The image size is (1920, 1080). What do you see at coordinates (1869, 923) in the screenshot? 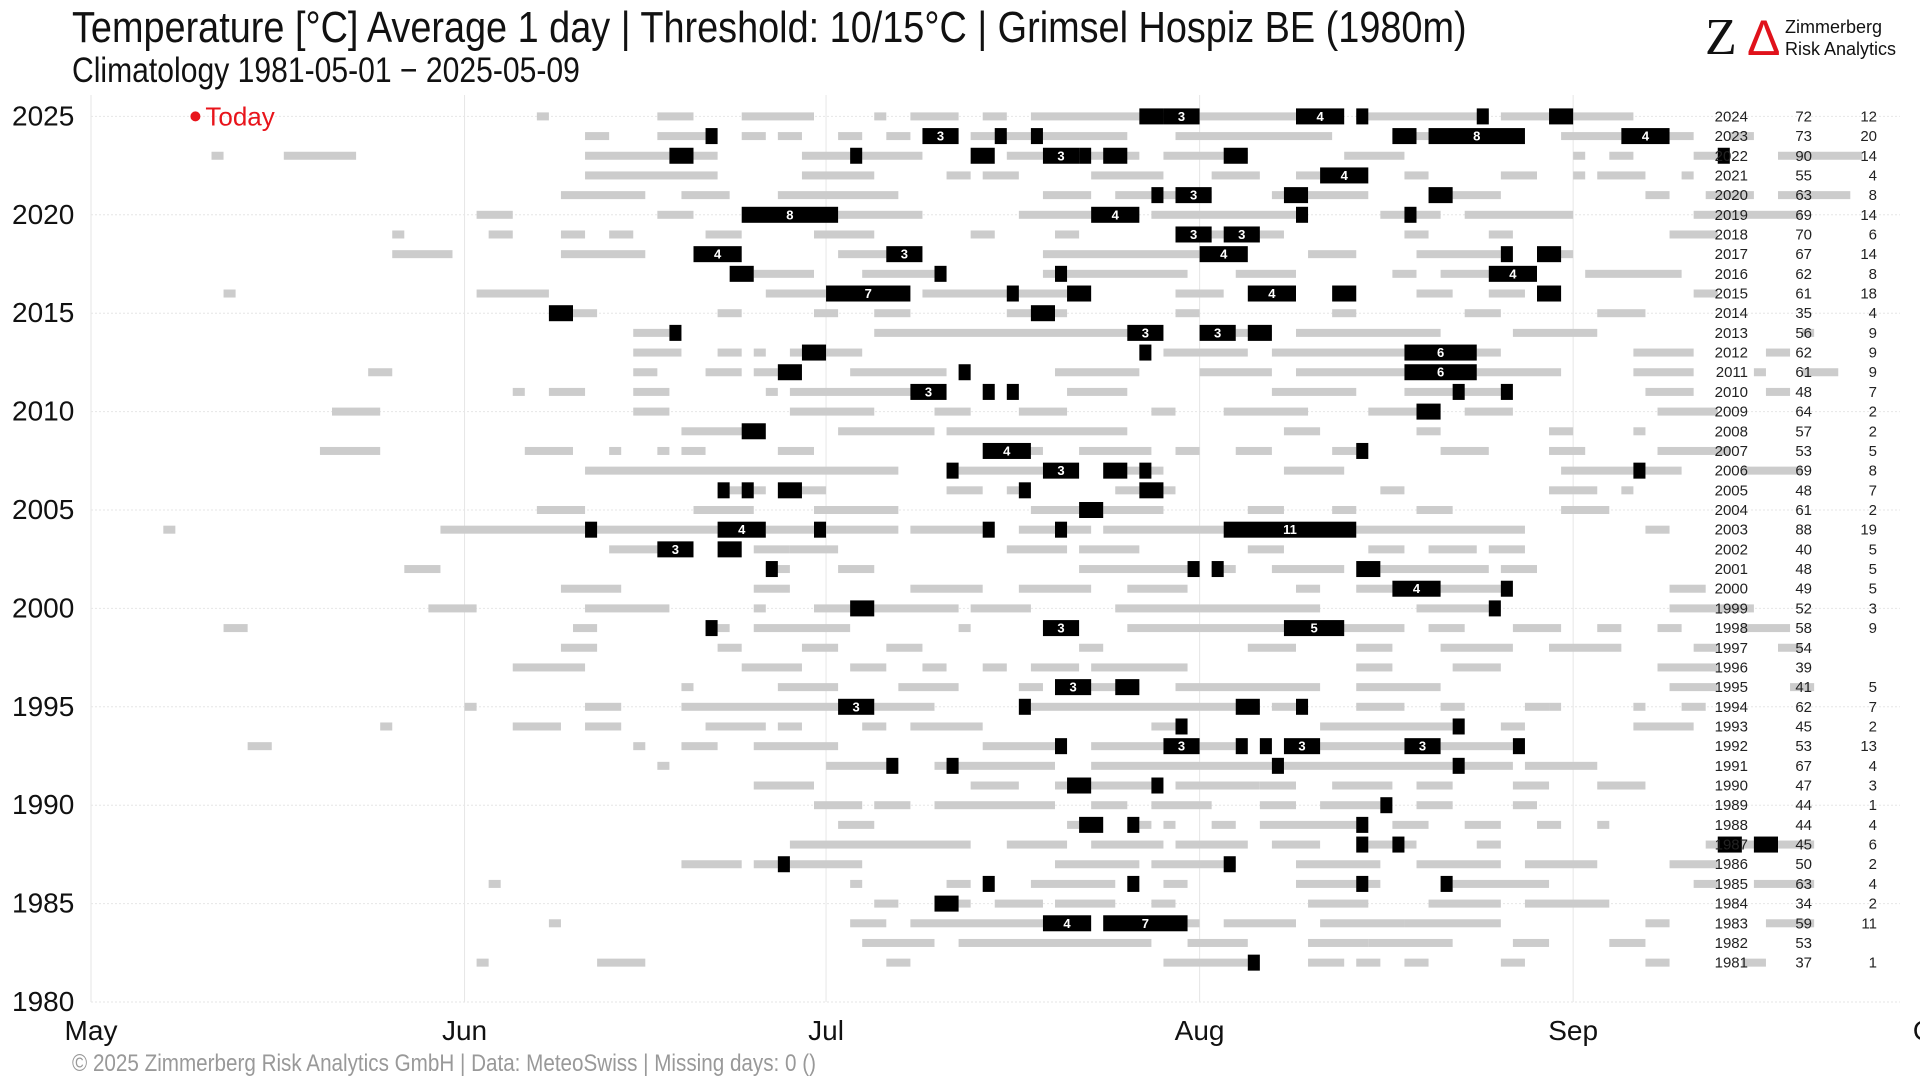
I see `row-count-15: 11` at bounding box center [1869, 923].